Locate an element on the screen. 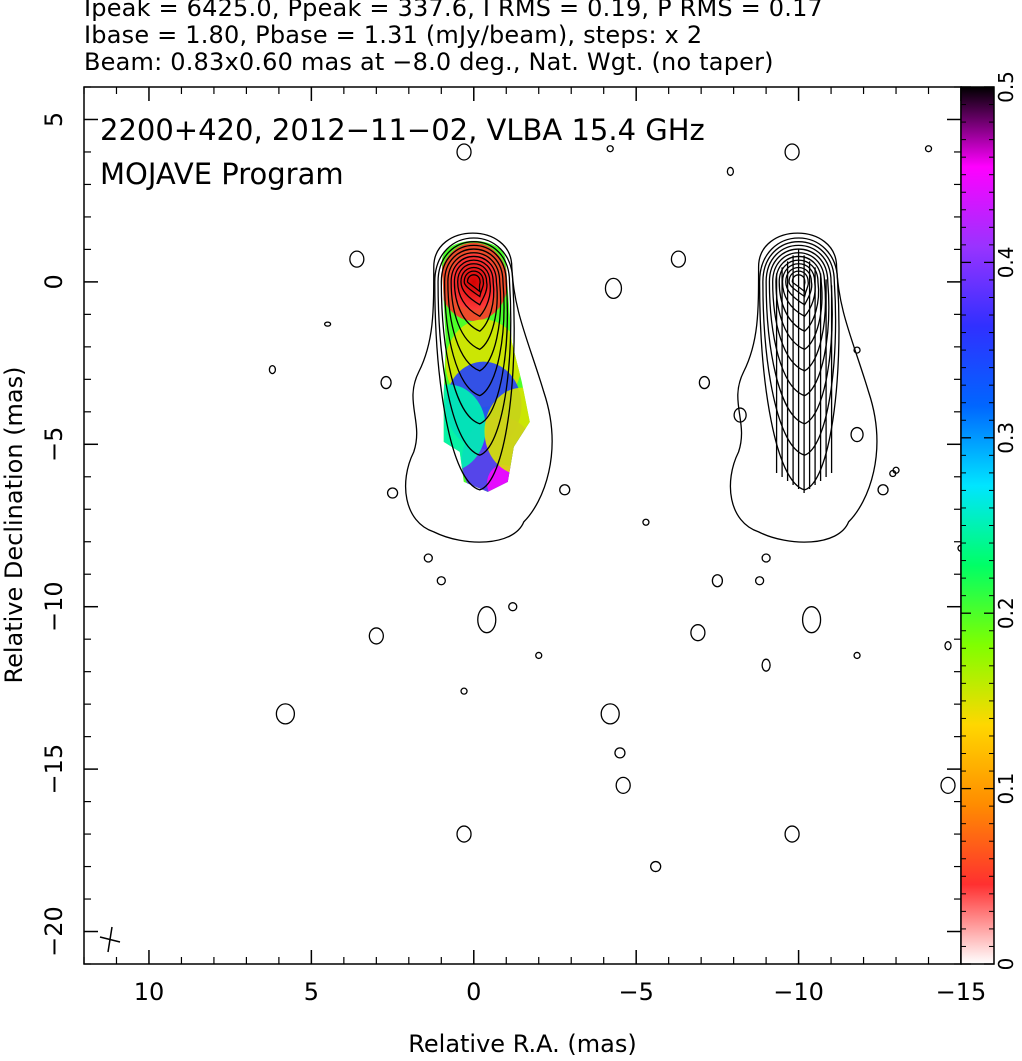 The image size is (1022, 1061). colorbar-tick-label: 0.3 is located at coordinates (1006, 438).